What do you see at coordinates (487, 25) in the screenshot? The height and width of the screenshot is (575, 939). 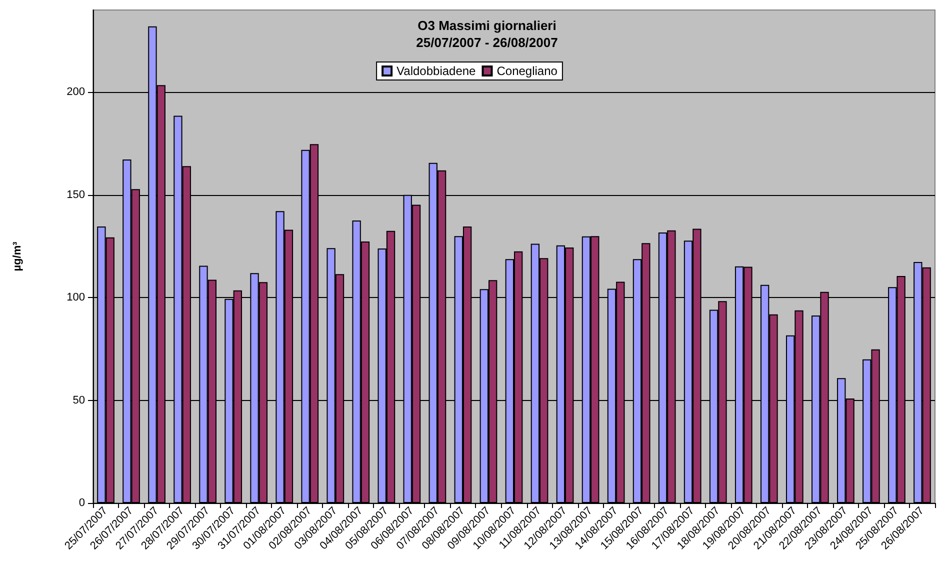 I see `text: O3 Massimi giornalieri` at bounding box center [487, 25].